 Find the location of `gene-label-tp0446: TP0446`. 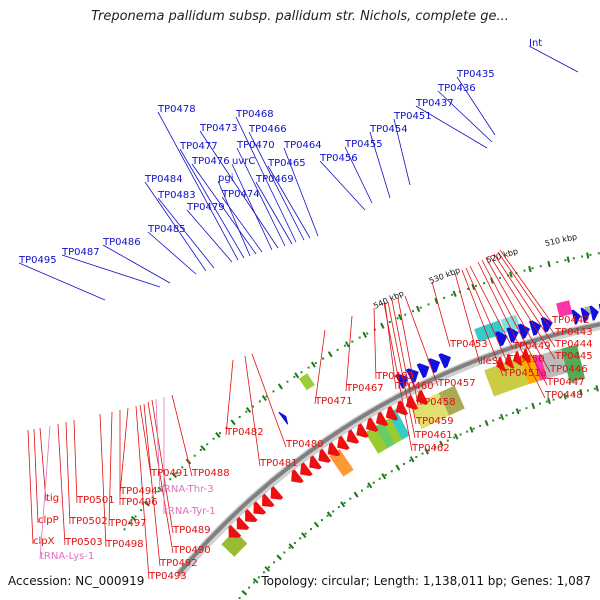

gene-label-tp0446: TP0446 is located at coordinates (568, 369).